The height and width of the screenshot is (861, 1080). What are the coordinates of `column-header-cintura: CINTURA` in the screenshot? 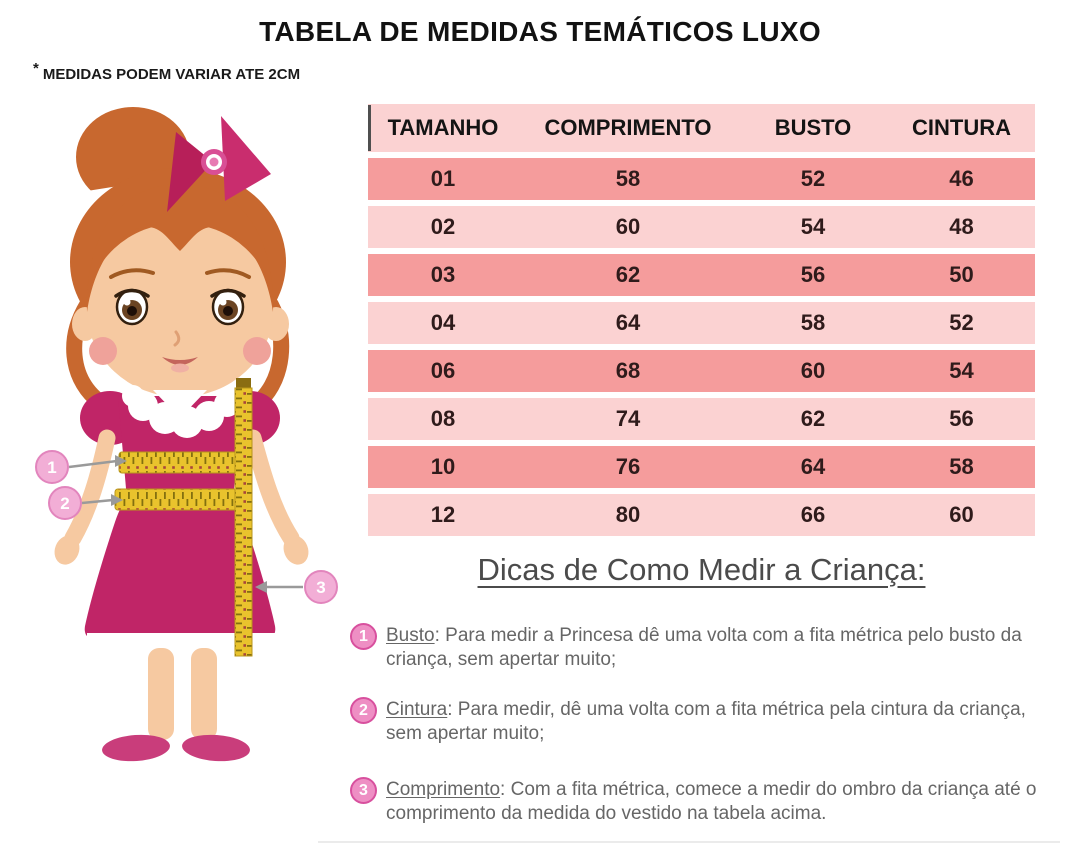 It's located at (961, 127).